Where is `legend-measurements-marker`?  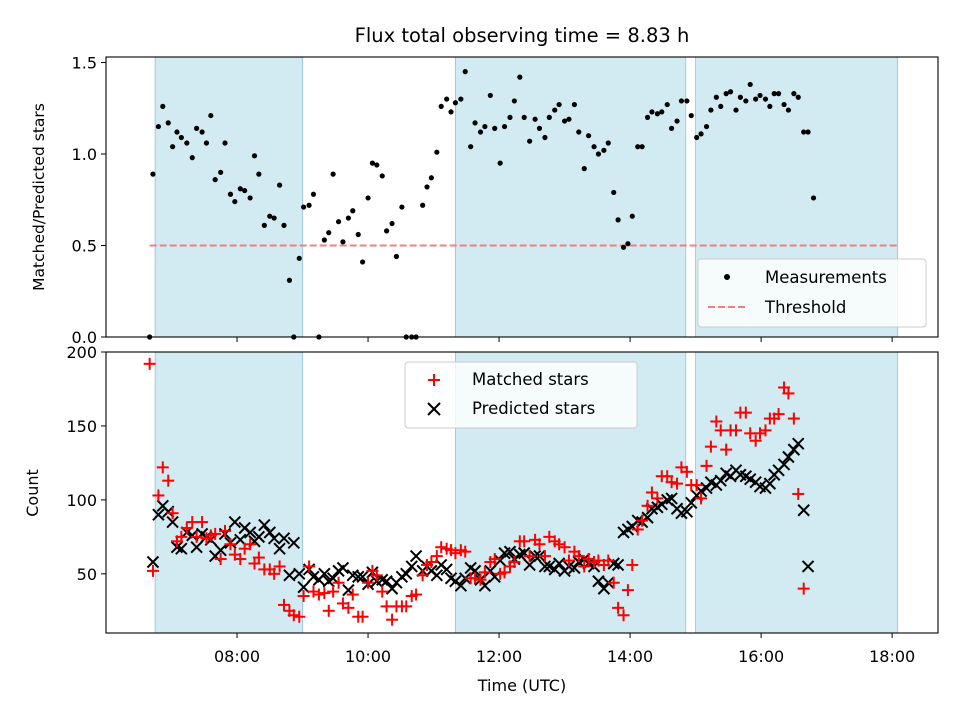
legend-measurements-marker is located at coordinates (727, 277).